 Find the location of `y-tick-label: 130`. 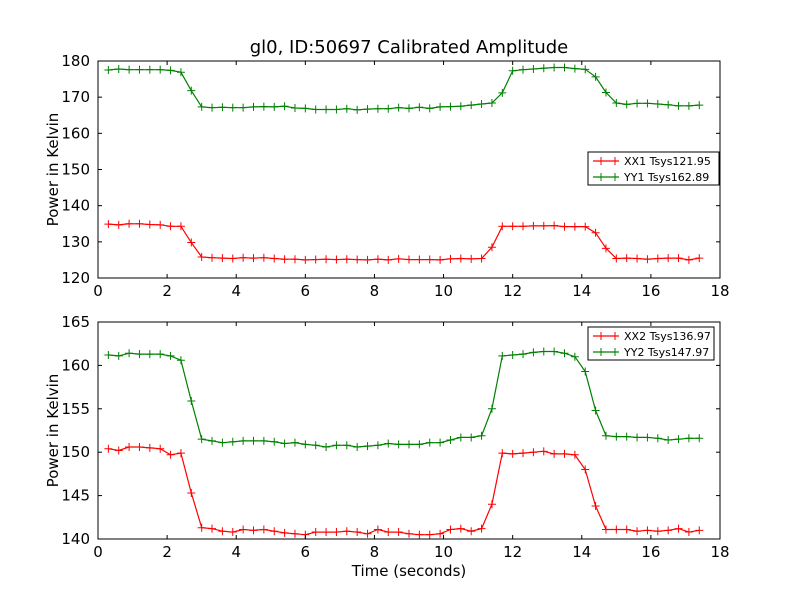

y-tick-label: 130 is located at coordinates (75, 242).